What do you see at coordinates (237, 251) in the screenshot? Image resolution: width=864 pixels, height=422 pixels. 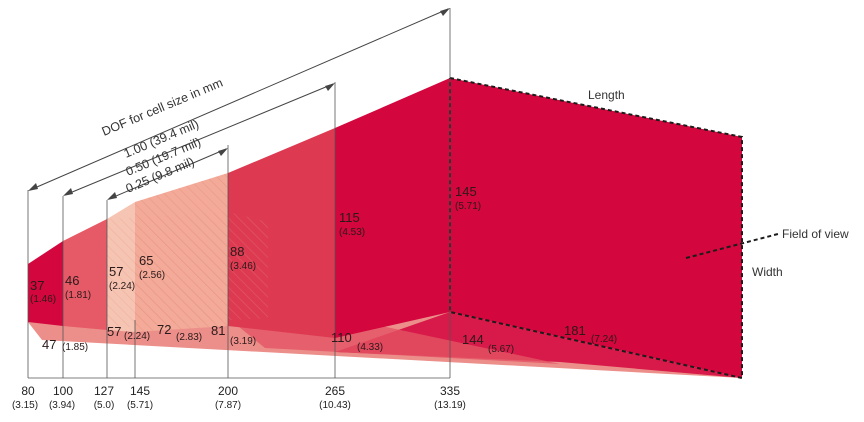 I see `height-88: 88` at bounding box center [237, 251].